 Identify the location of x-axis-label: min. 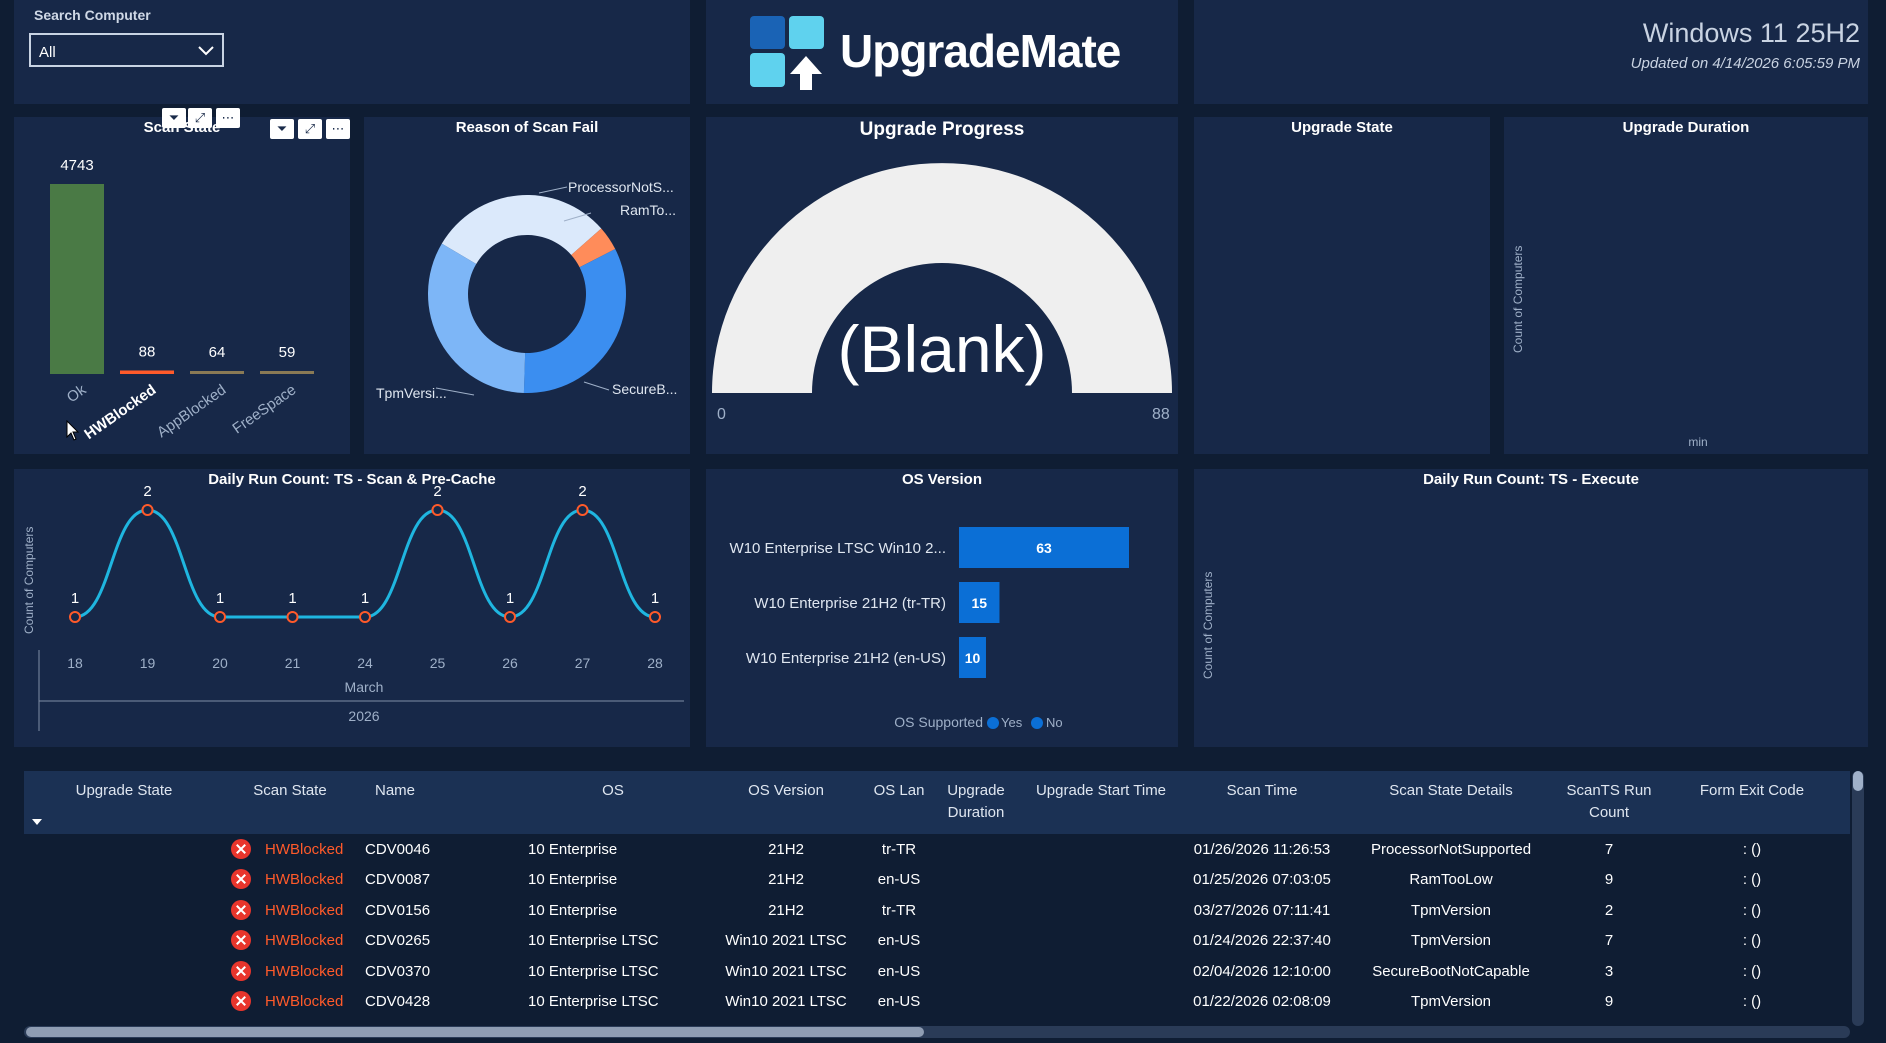
(1697, 442).